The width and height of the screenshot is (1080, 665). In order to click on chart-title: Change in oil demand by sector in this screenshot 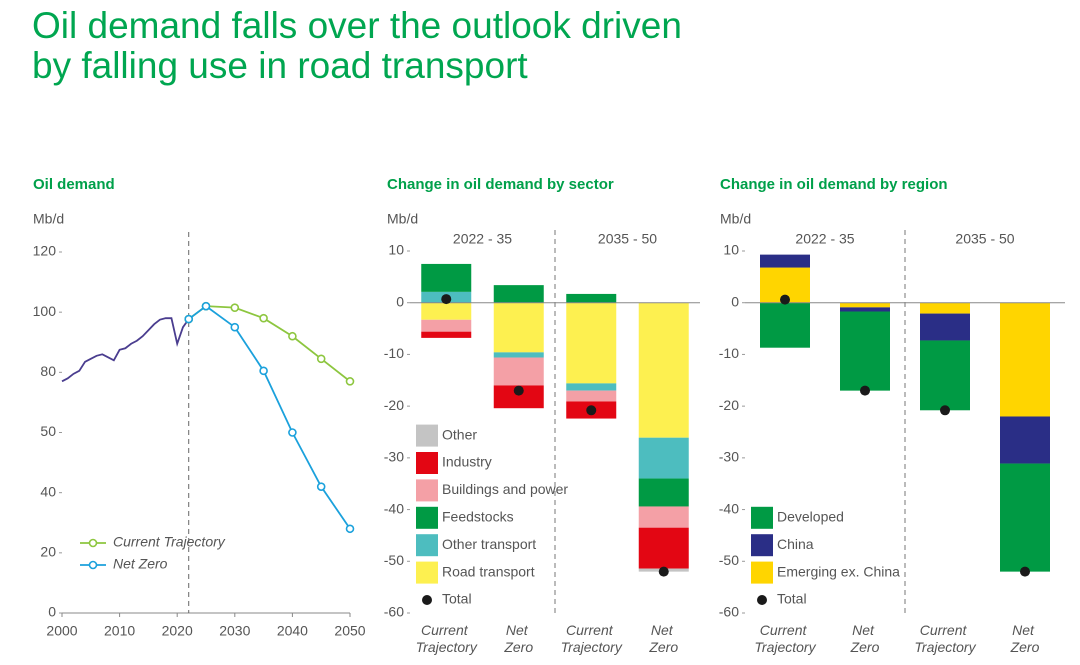, I will do `click(500, 184)`.